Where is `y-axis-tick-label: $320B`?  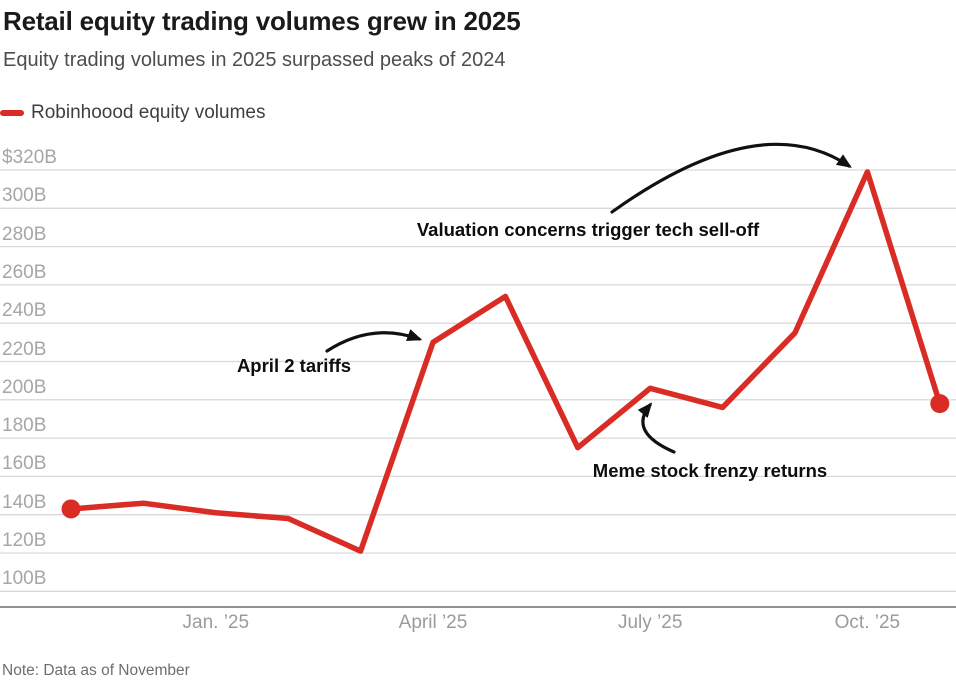 y-axis-tick-label: $320B is located at coordinates (29, 157).